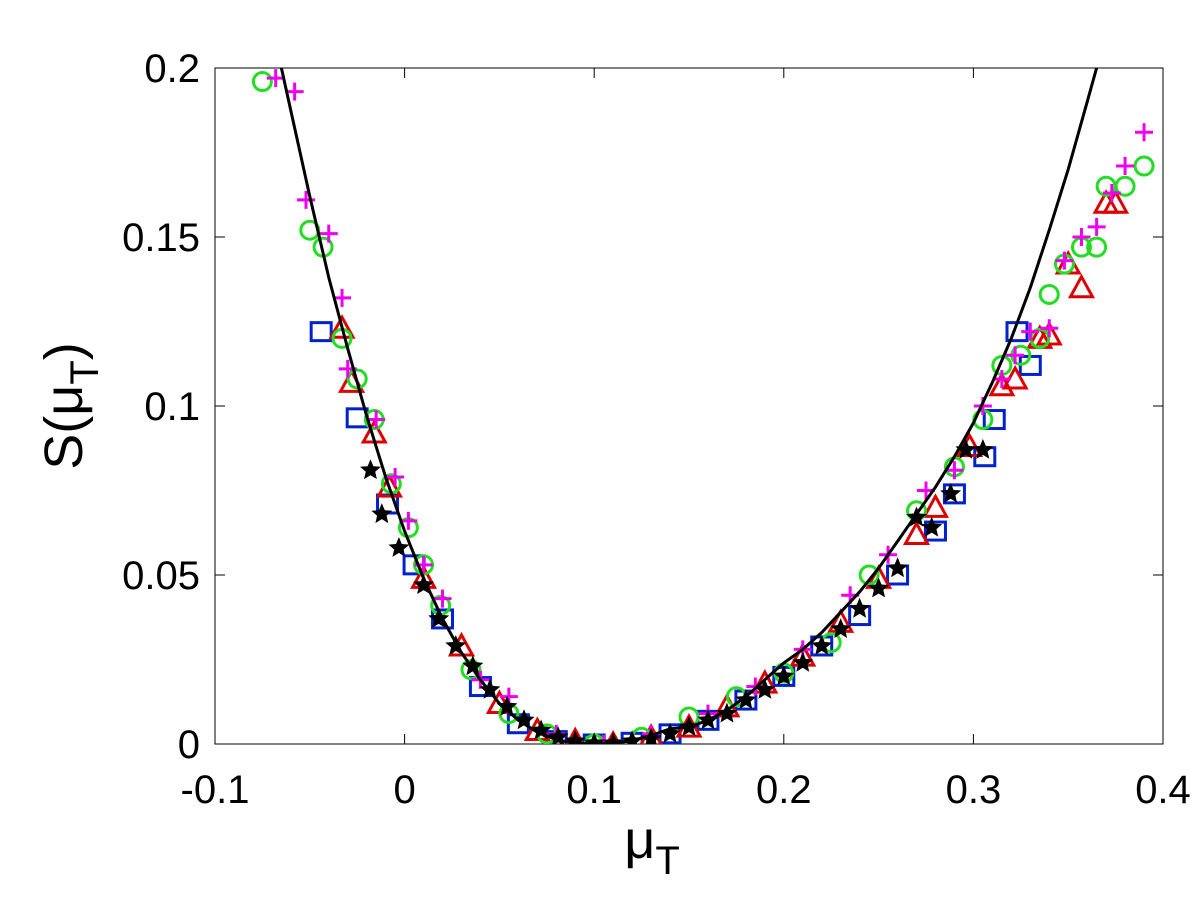  I want to click on y-label-sub: T, so click(85, 372).